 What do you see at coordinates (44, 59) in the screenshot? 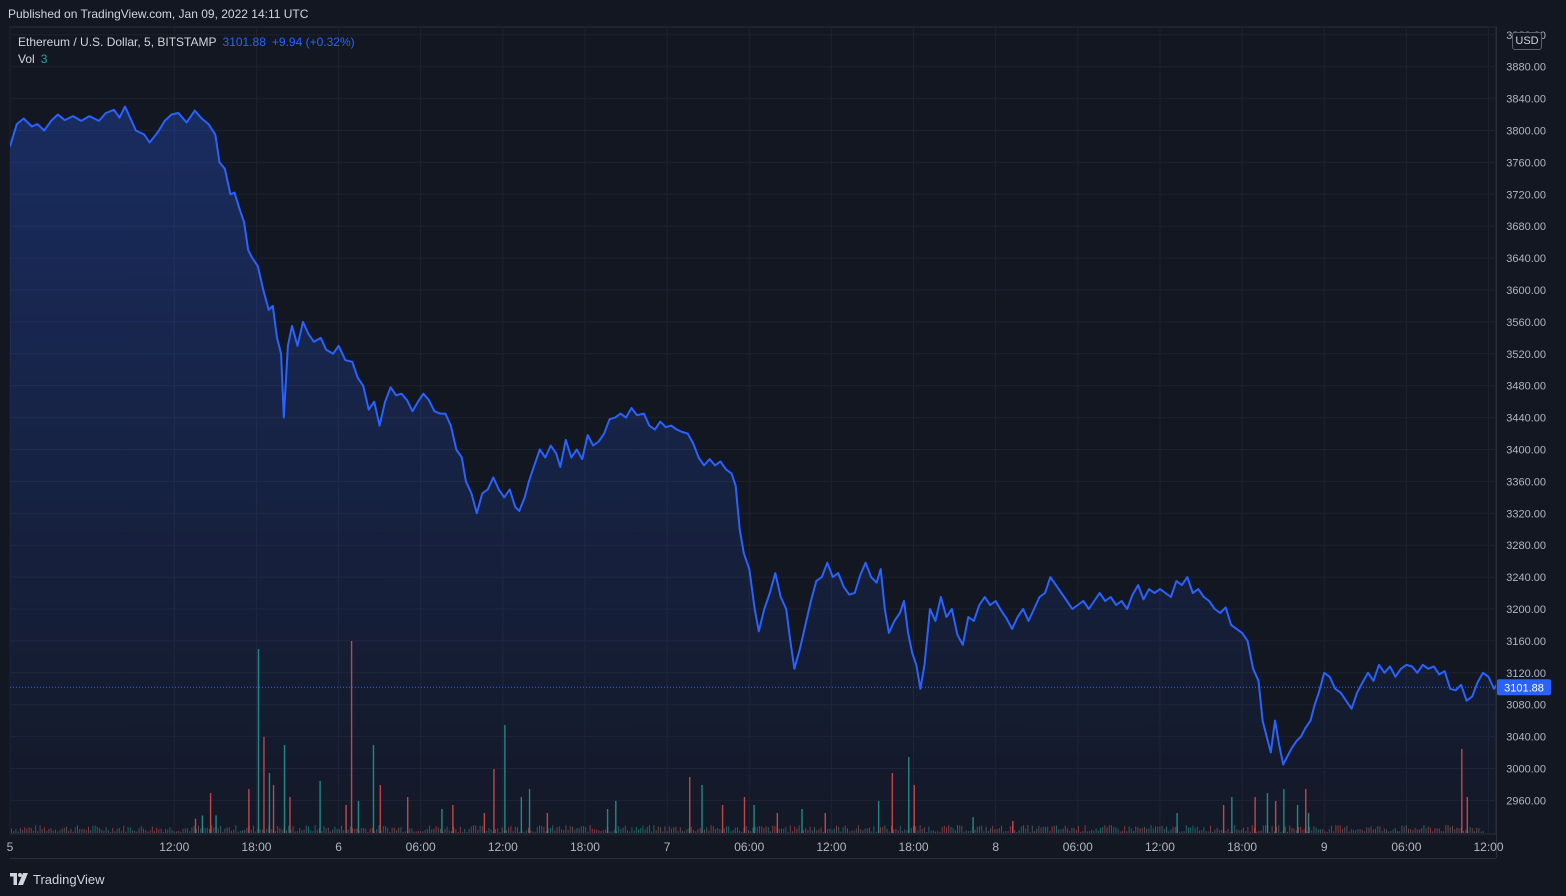
I see `volume-value: 3` at bounding box center [44, 59].